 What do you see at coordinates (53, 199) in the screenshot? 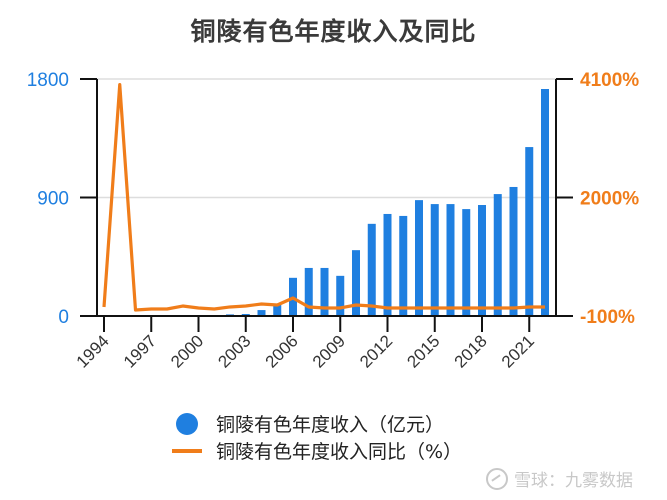
I see `left-tick-label: 900` at bounding box center [53, 199].